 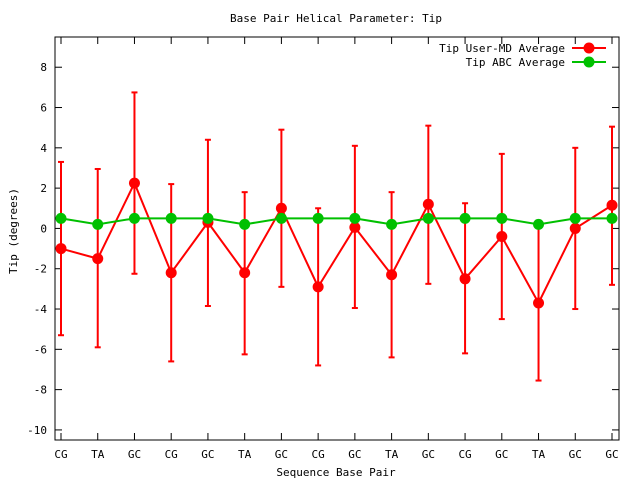 What do you see at coordinates (336, 18) in the screenshot?
I see `chart-title: Base Pair Helical Parameter: Tip` at bounding box center [336, 18].